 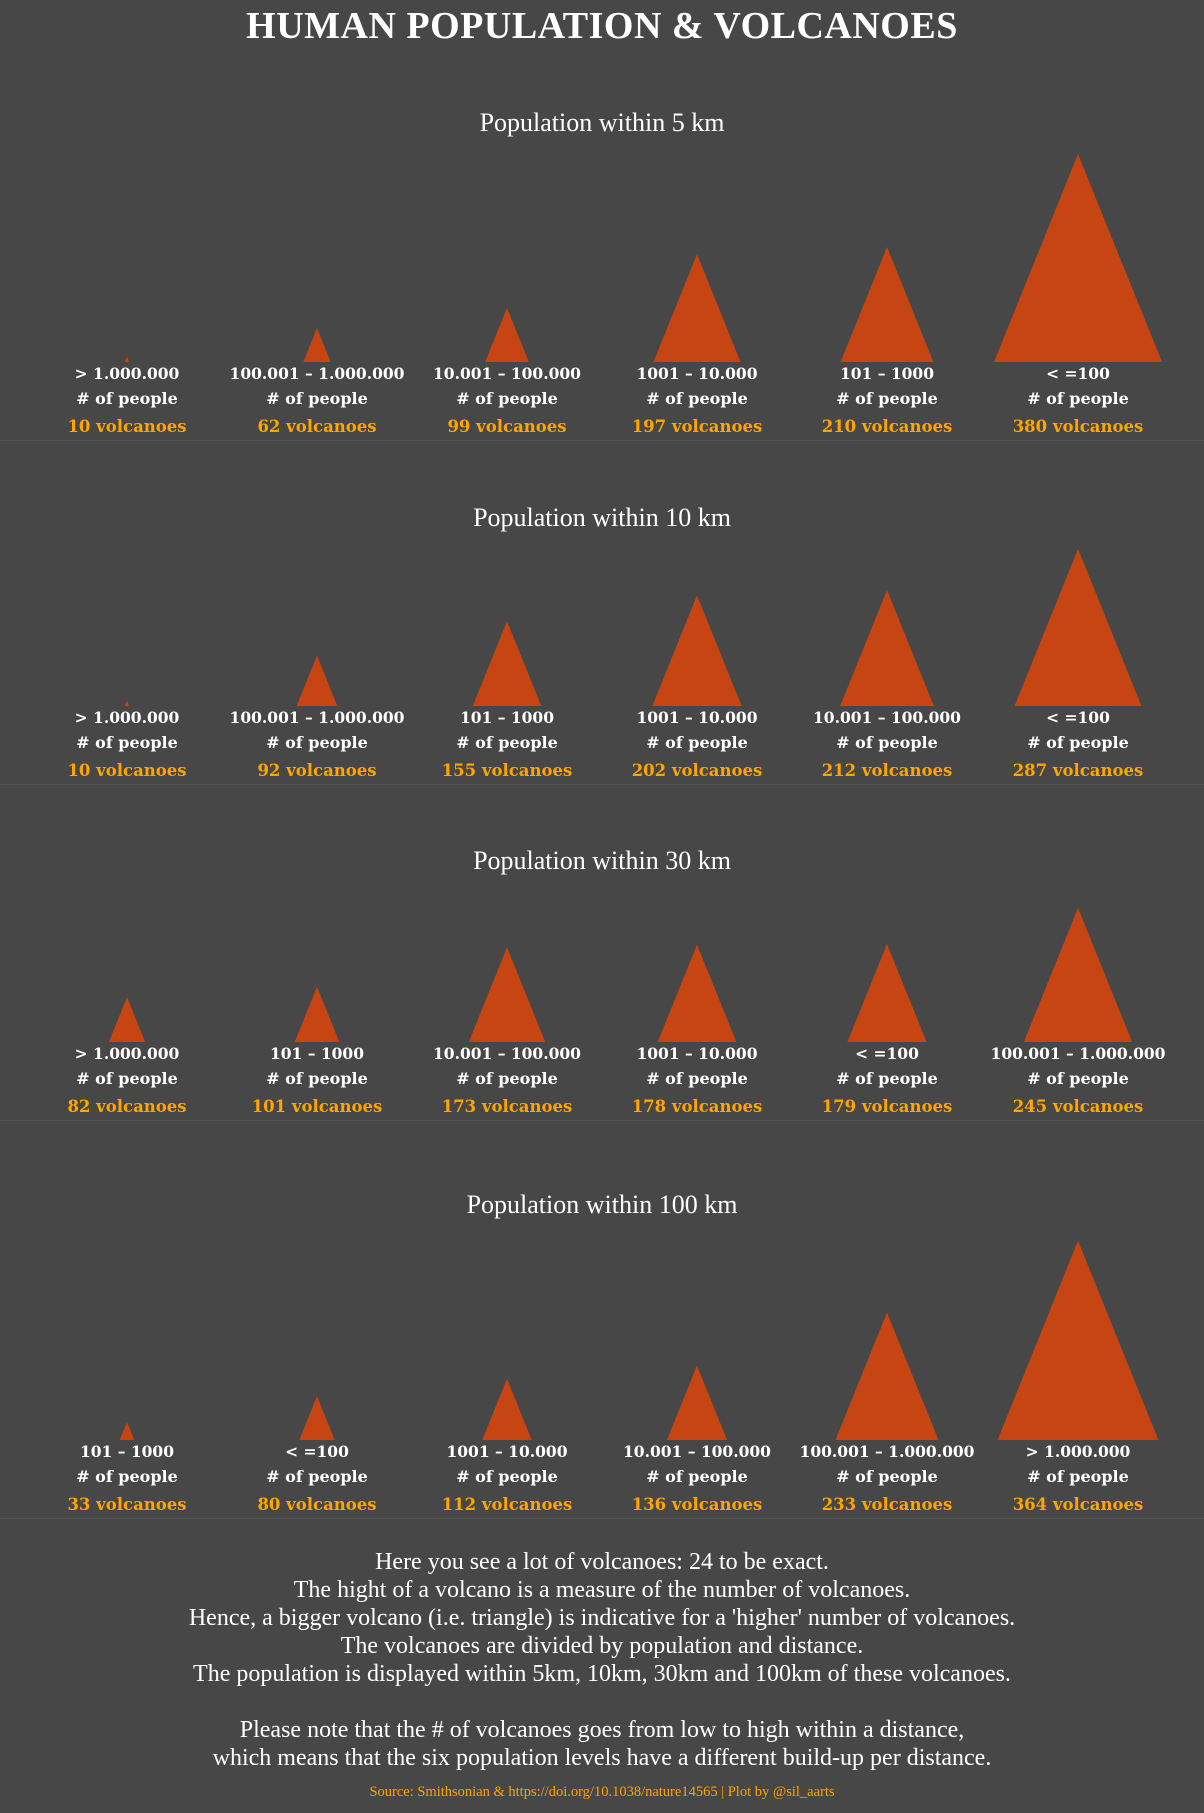 I want to click on volcano-label-group: 101 – 1000 # of people 33 volcanoes, so click(x=127, y=1478).